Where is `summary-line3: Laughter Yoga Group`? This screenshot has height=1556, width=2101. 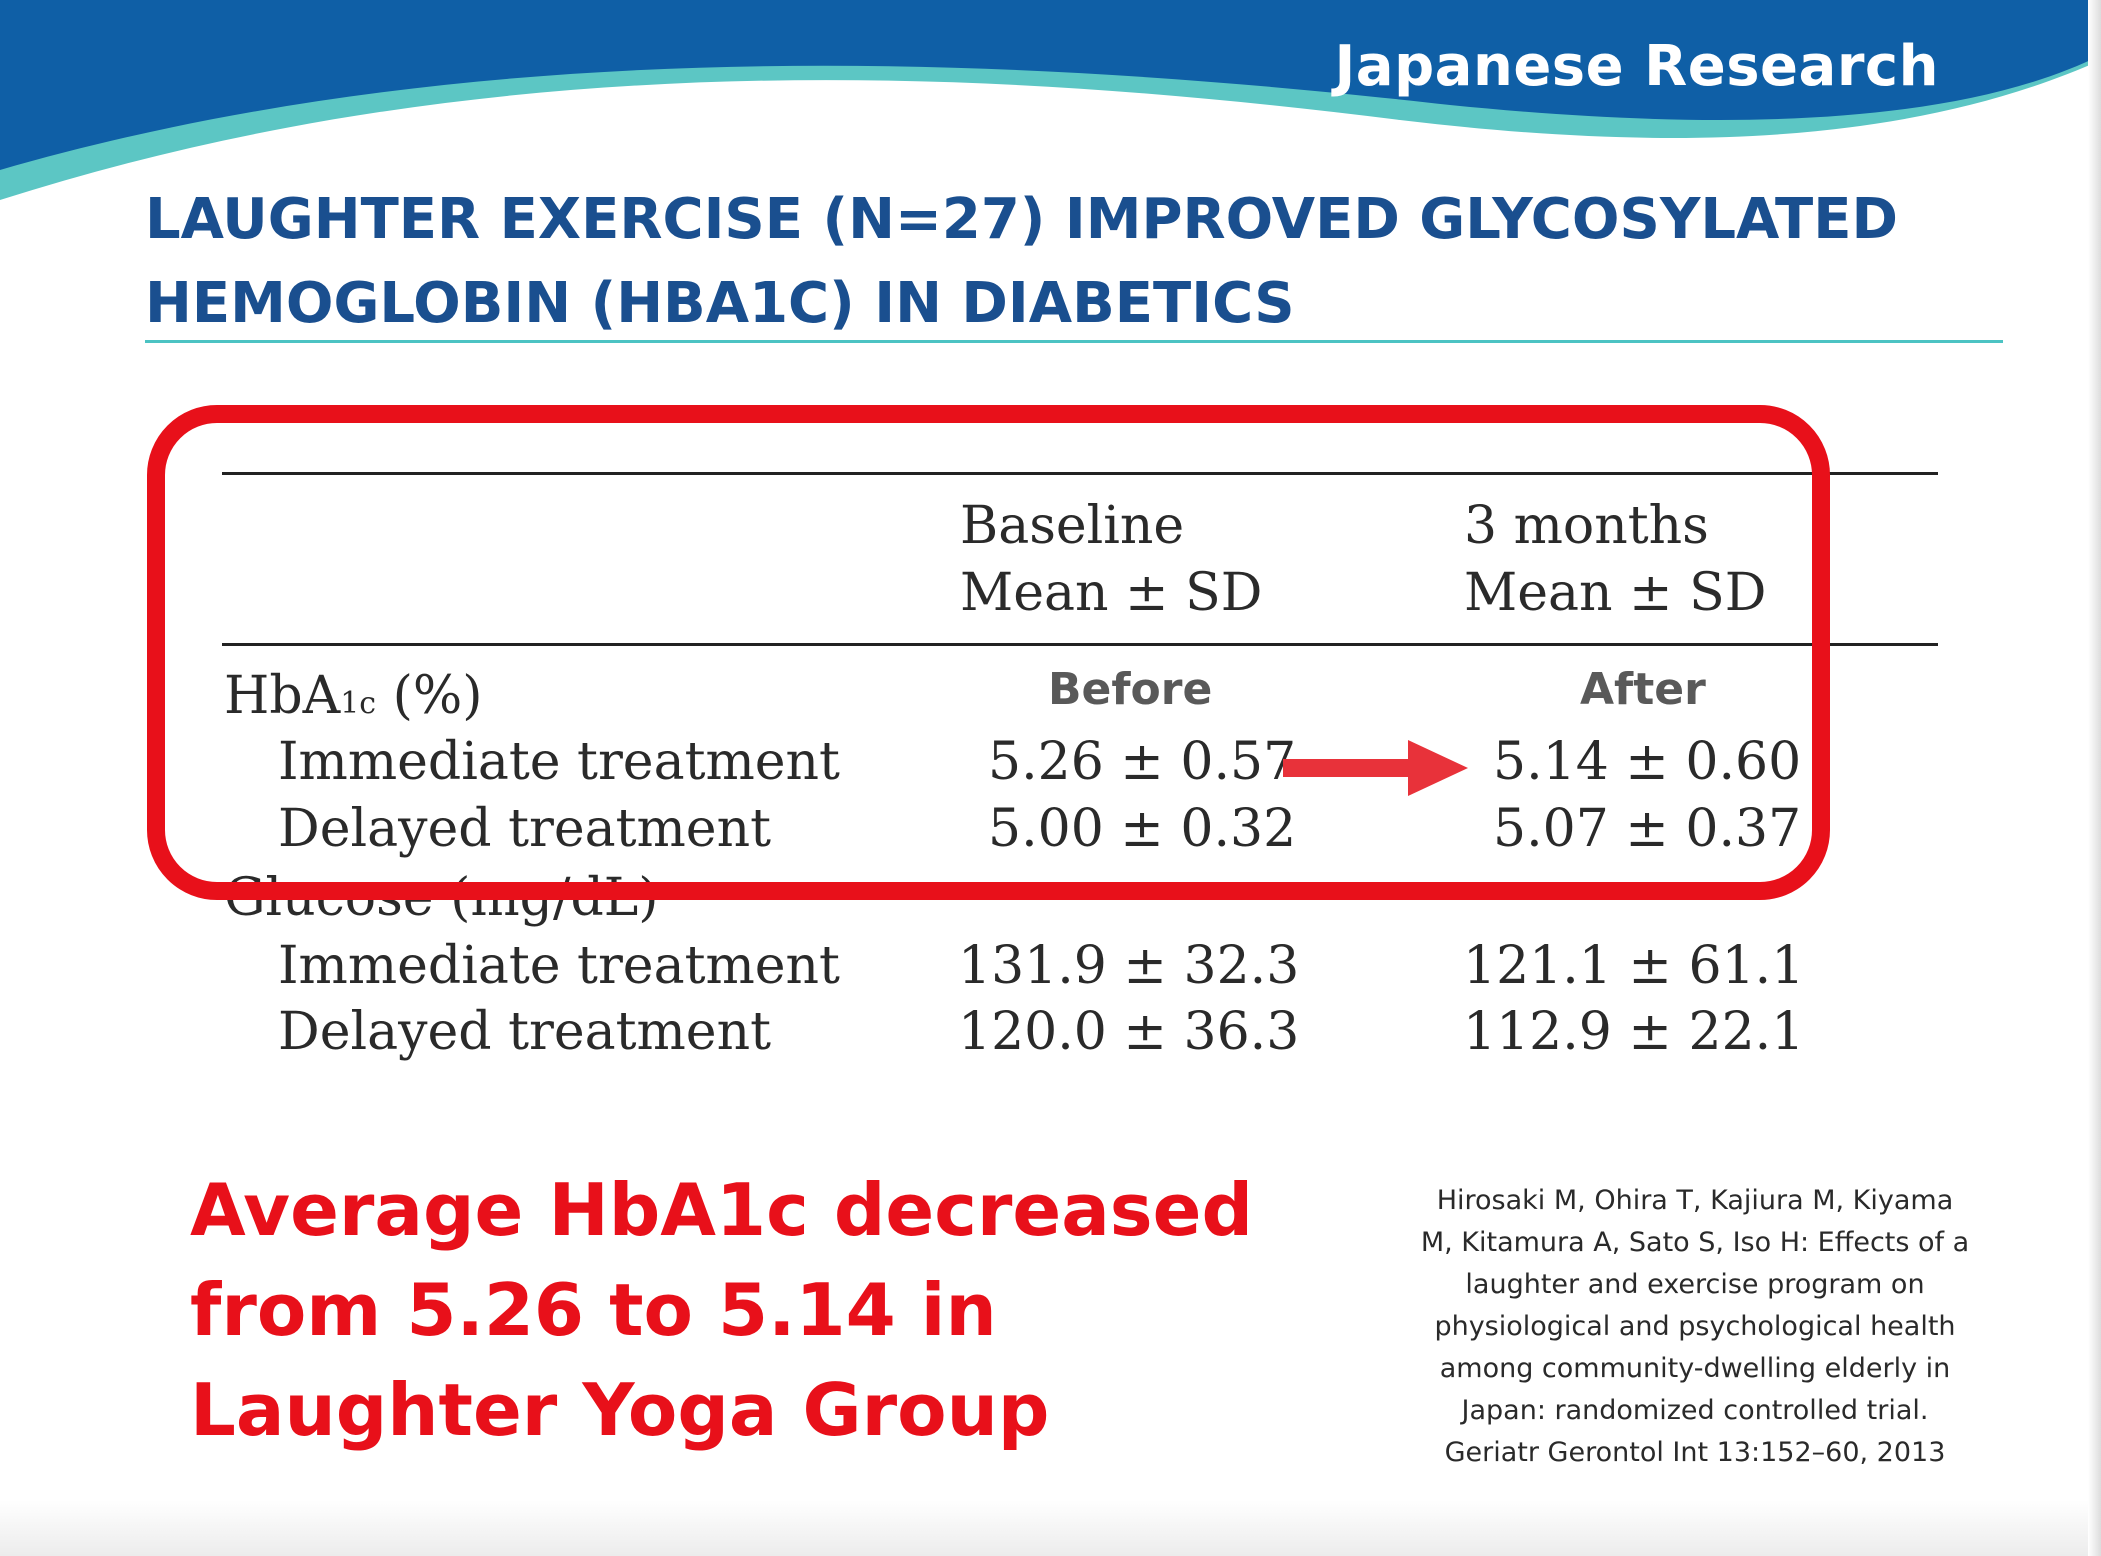 summary-line3: Laughter Yoga Group is located at coordinates (620, 1410).